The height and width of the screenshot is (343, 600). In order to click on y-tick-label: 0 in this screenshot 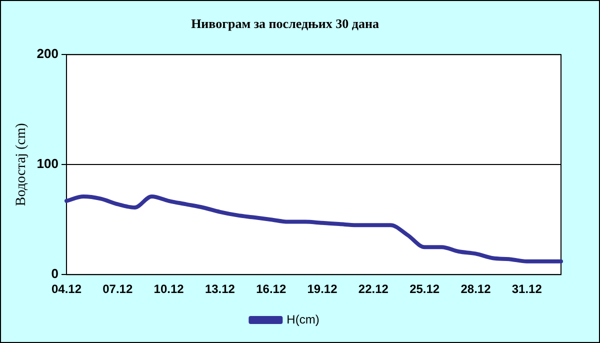, I will do `click(54, 274)`.